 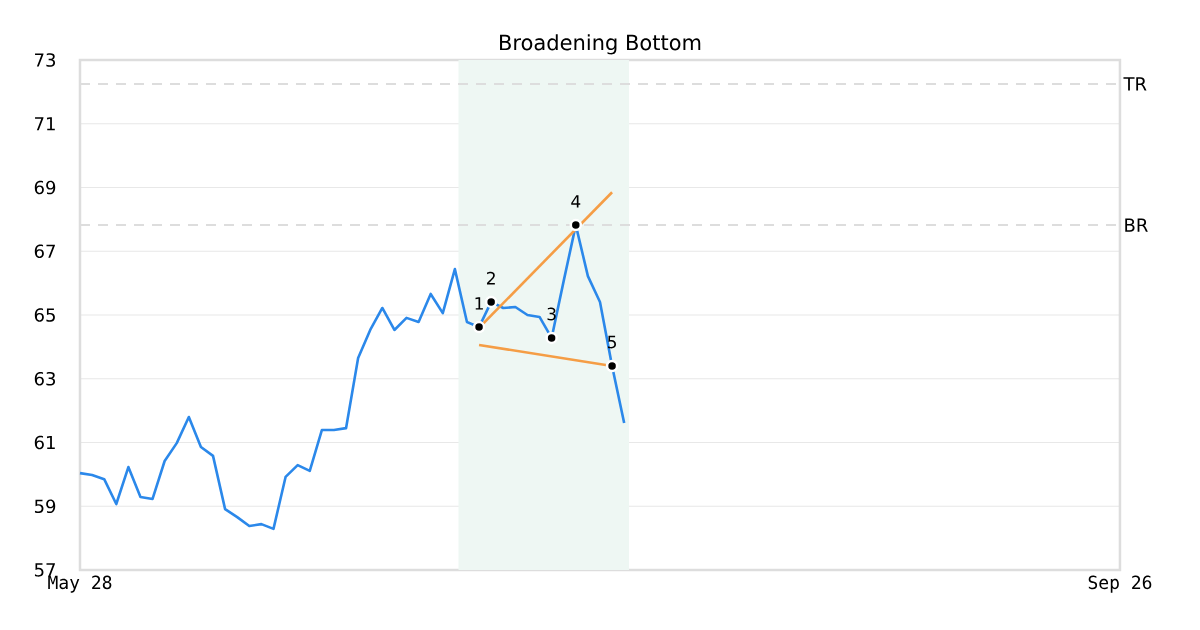 I want to click on y-tick-label: 73, so click(x=45, y=60).